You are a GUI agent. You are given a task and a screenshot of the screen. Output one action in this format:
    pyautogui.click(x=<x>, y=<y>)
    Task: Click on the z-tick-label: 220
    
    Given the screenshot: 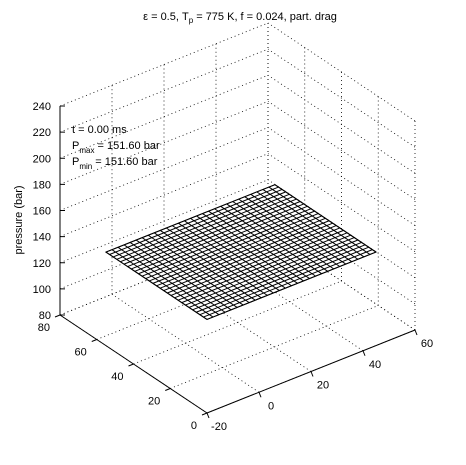 What is the action you would take?
    pyautogui.click(x=42, y=133)
    